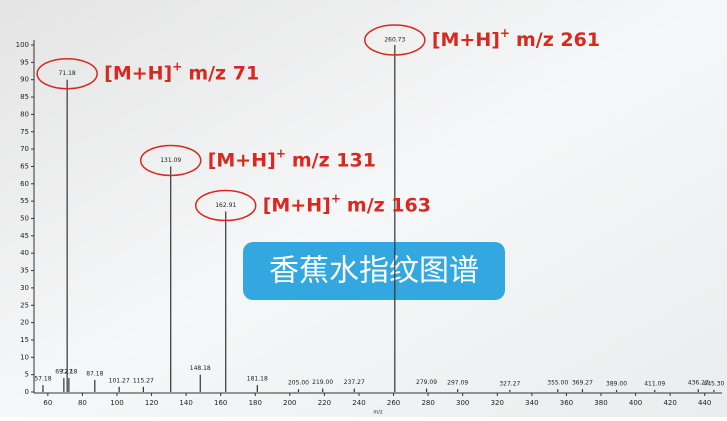 The width and height of the screenshot is (727, 421). What do you see at coordinates (497, 403) in the screenshot?
I see `x-tick-label: 320` at bounding box center [497, 403].